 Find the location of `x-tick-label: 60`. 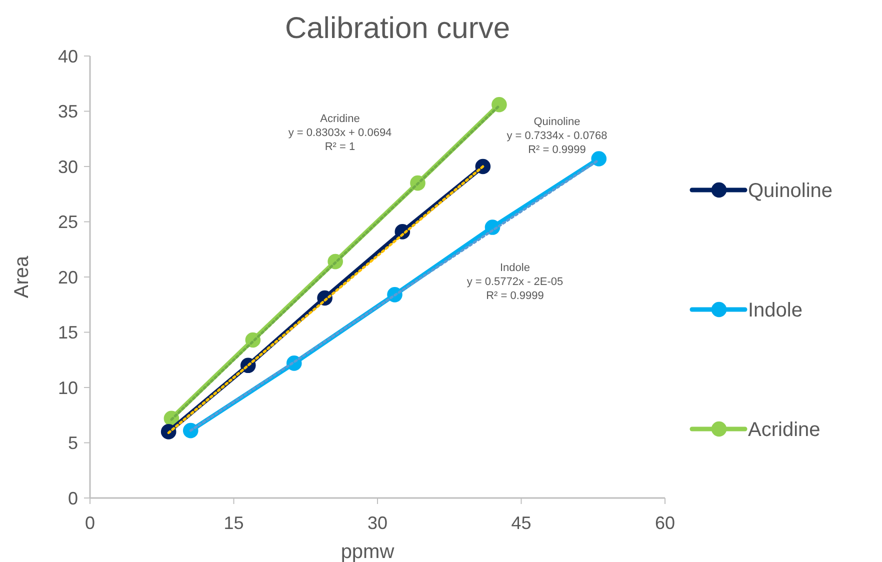

x-tick-label: 60 is located at coordinates (665, 523).